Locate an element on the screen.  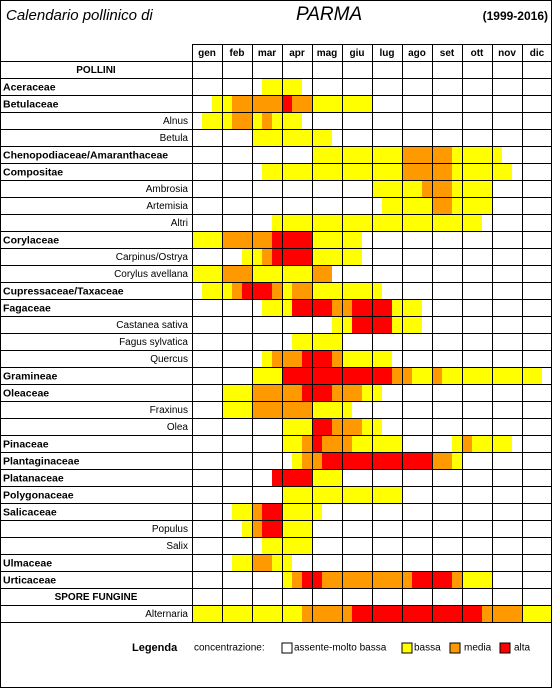
month-label: lug is located at coordinates (387, 53).